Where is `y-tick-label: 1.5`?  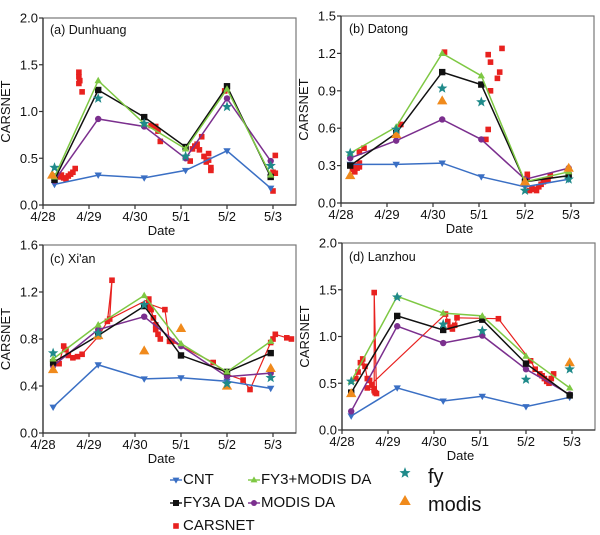
y-tick-label: 1.5 is located at coordinates (328, 289).